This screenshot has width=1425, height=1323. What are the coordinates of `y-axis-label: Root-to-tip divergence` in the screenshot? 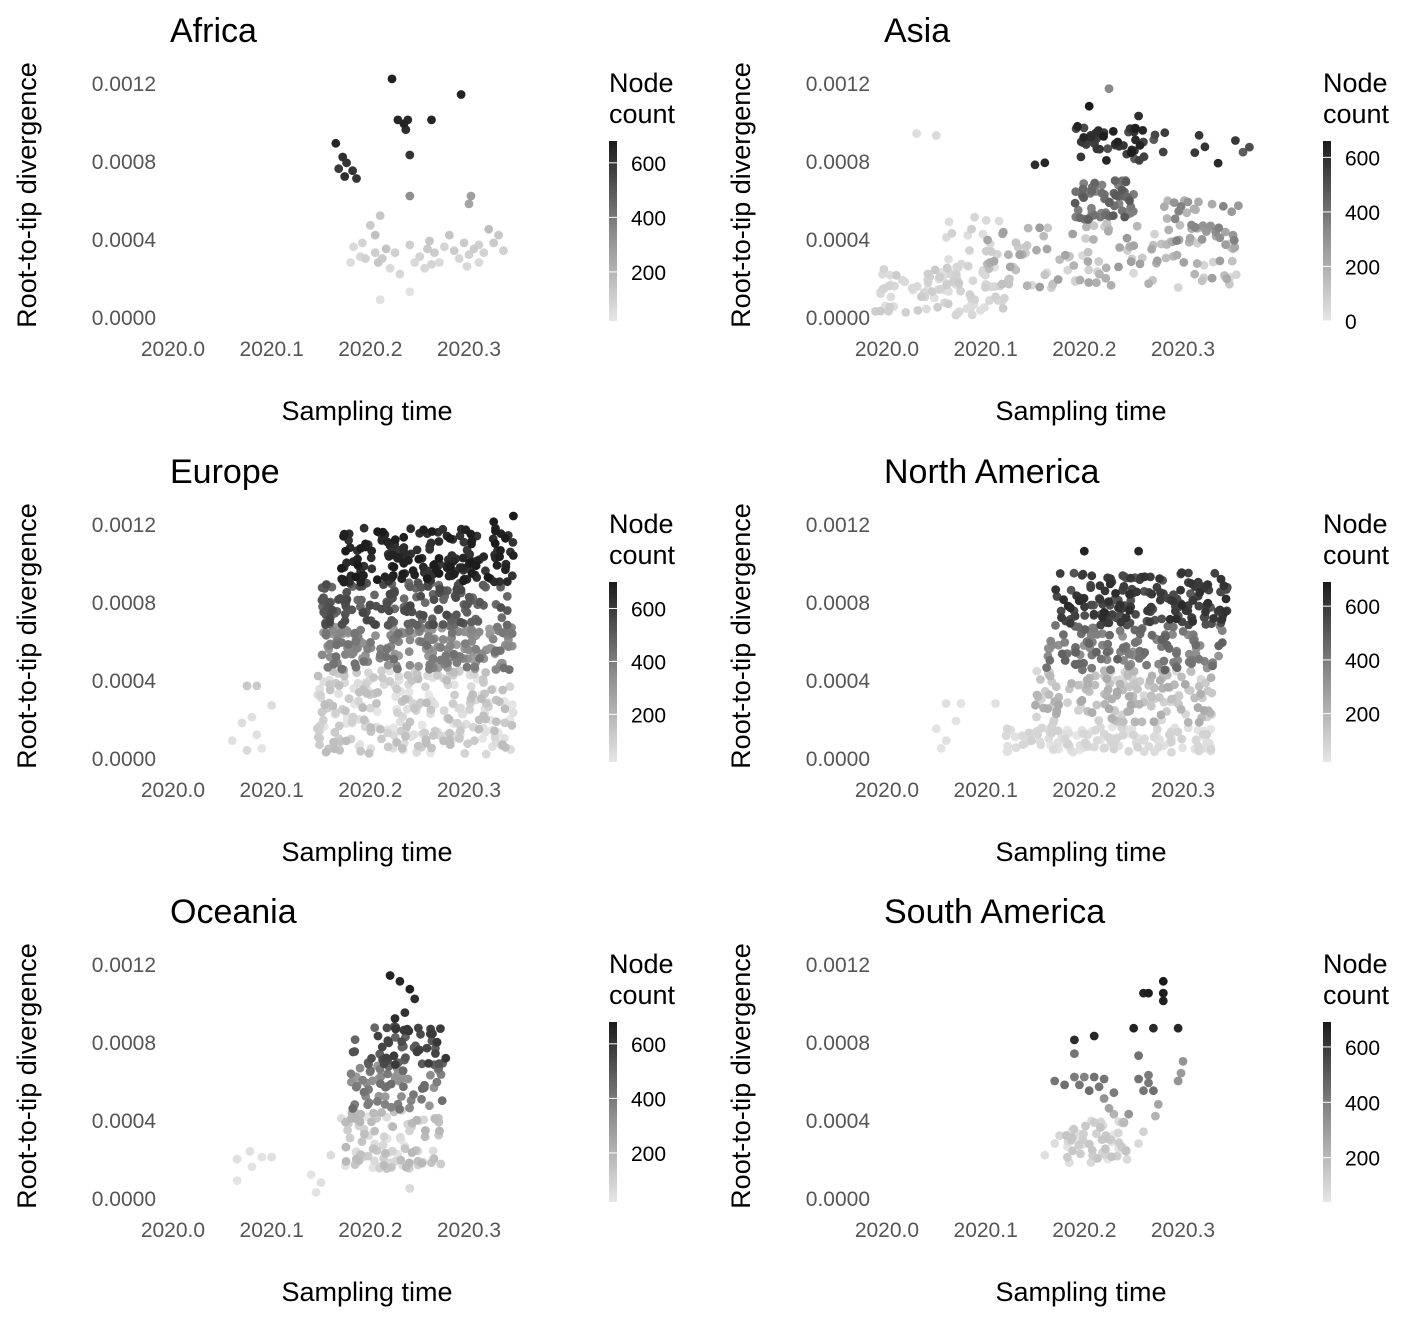 It's located at (27, 636).